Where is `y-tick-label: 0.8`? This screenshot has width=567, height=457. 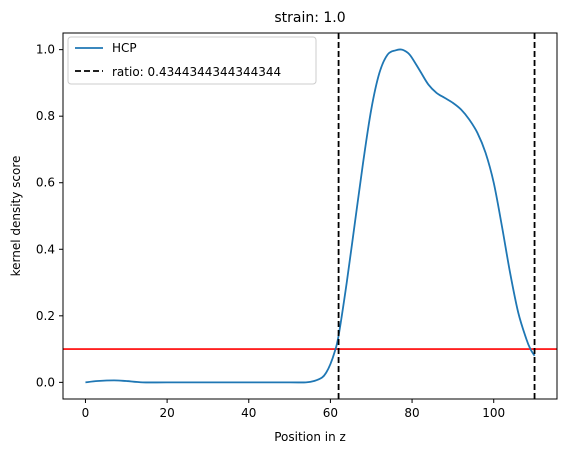 y-tick-label: 0.8 is located at coordinates (45, 116).